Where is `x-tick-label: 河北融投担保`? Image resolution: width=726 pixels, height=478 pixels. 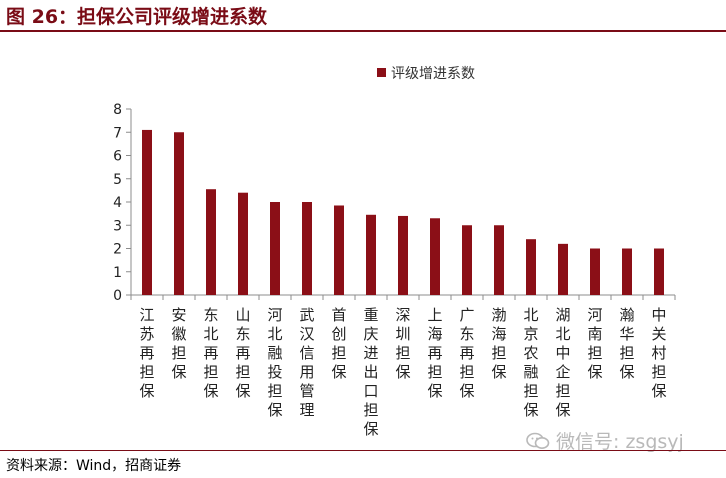
x-tick-label: 河北融投担保 is located at coordinates (274, 362).